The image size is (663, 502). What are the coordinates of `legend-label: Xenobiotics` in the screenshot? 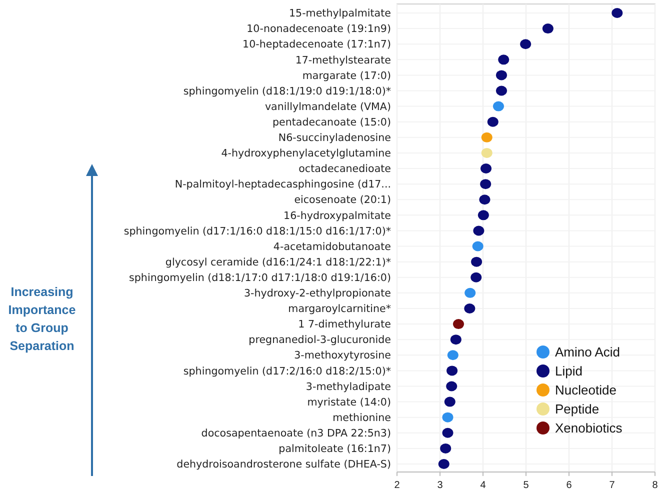 It's located at (589, 428).